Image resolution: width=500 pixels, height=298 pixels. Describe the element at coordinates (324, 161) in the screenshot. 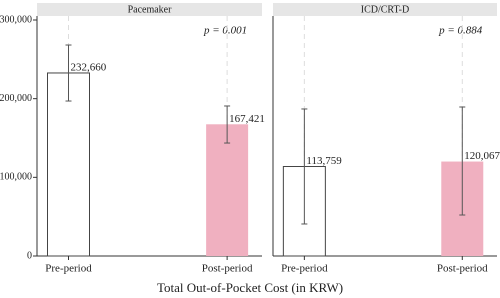

I see `value-label: 113,759` at that location.